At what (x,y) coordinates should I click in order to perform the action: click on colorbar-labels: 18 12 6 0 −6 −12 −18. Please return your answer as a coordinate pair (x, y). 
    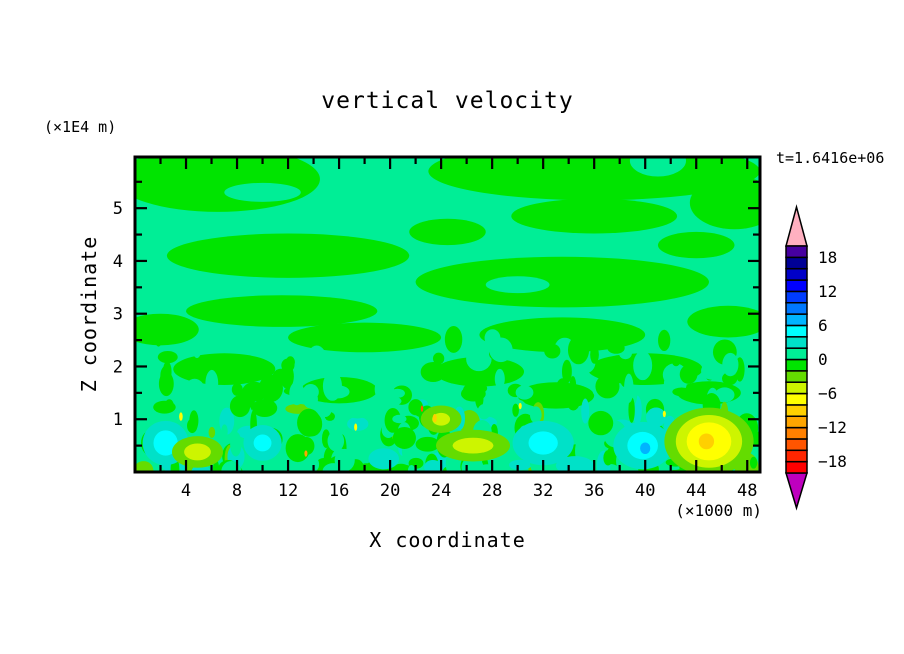
    Looking at the image, I should click on (832, 359).